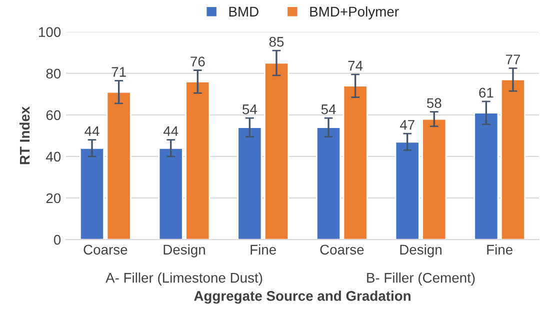 The height and width of the screenshot is (335, 550). What do you see at coordinates (354, 13) in the screenshot?
I see `legend-label: BMD+Polymer` at bounding box center [354, 13].